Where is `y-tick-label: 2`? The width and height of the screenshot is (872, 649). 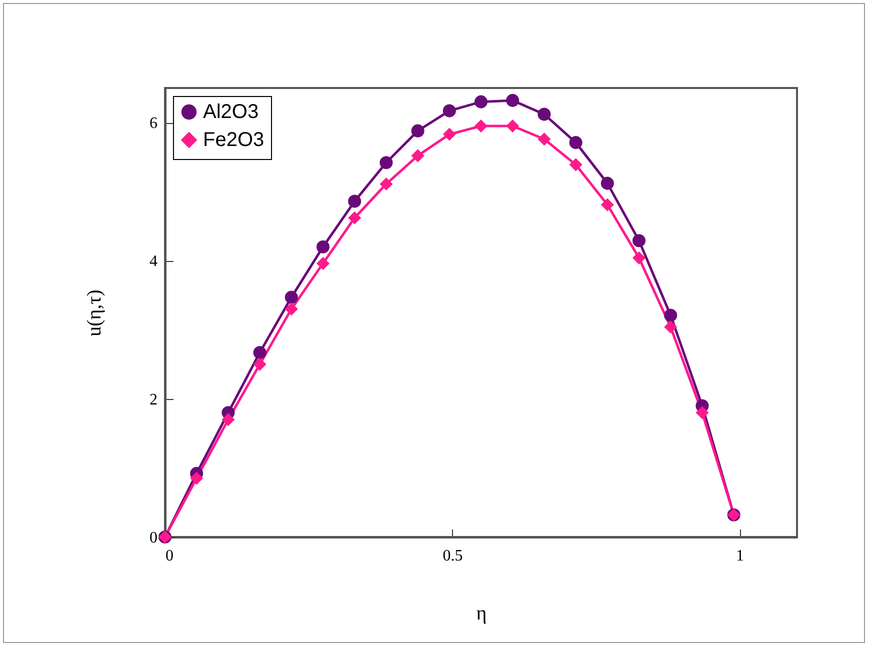
y-tick-label: 2 is located at coordinates (154, 399).